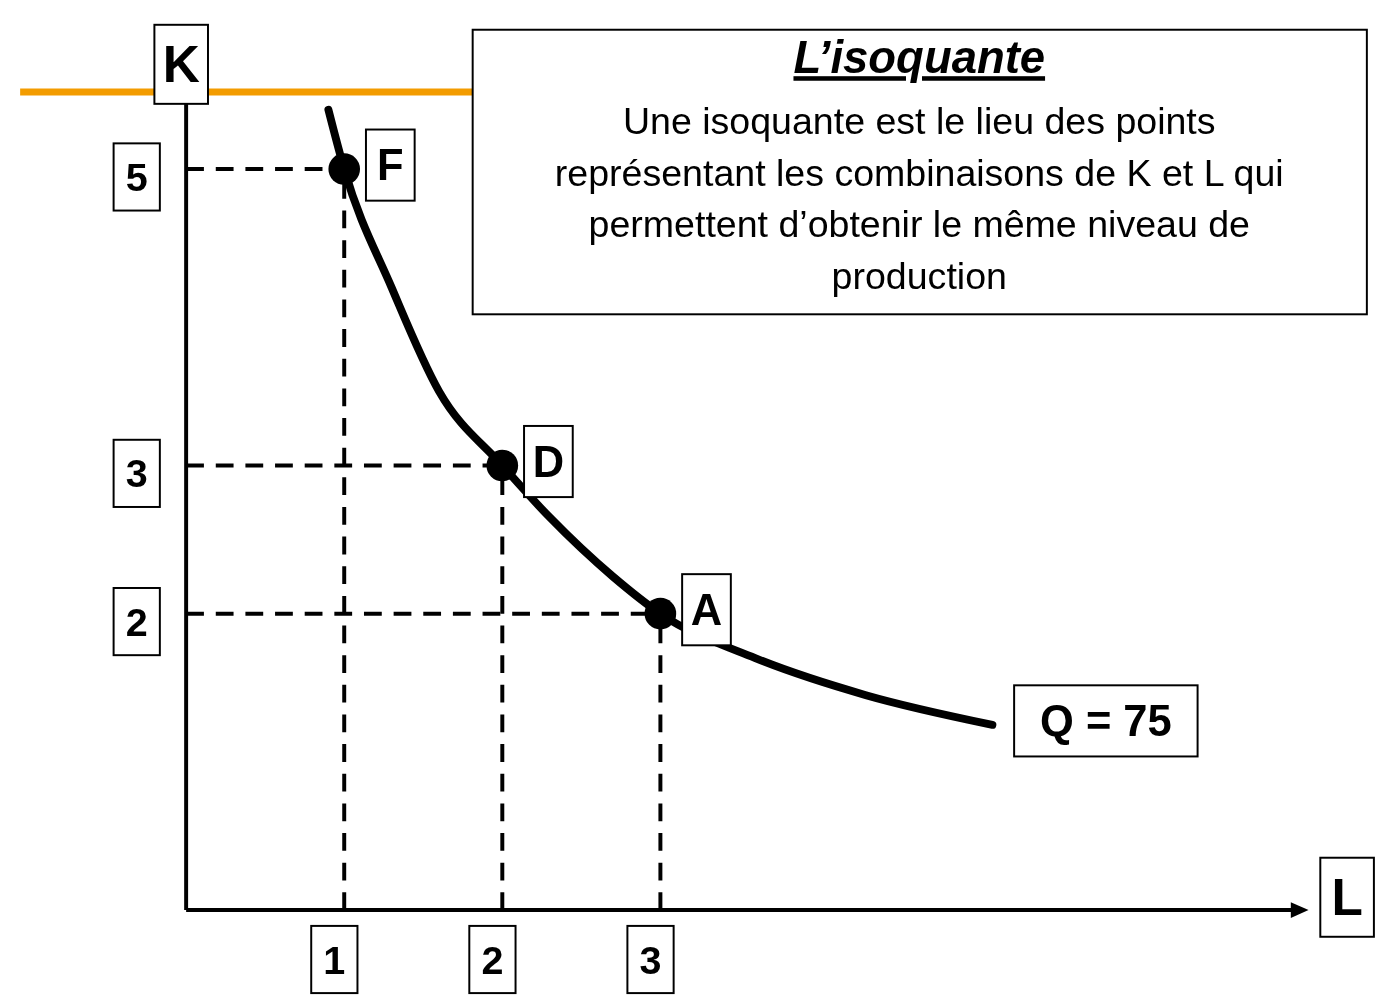  What do you see at coordinates (136, 473) in the screenshot?
I see `y-tick-label: 3` at bounding box center [136, 473].